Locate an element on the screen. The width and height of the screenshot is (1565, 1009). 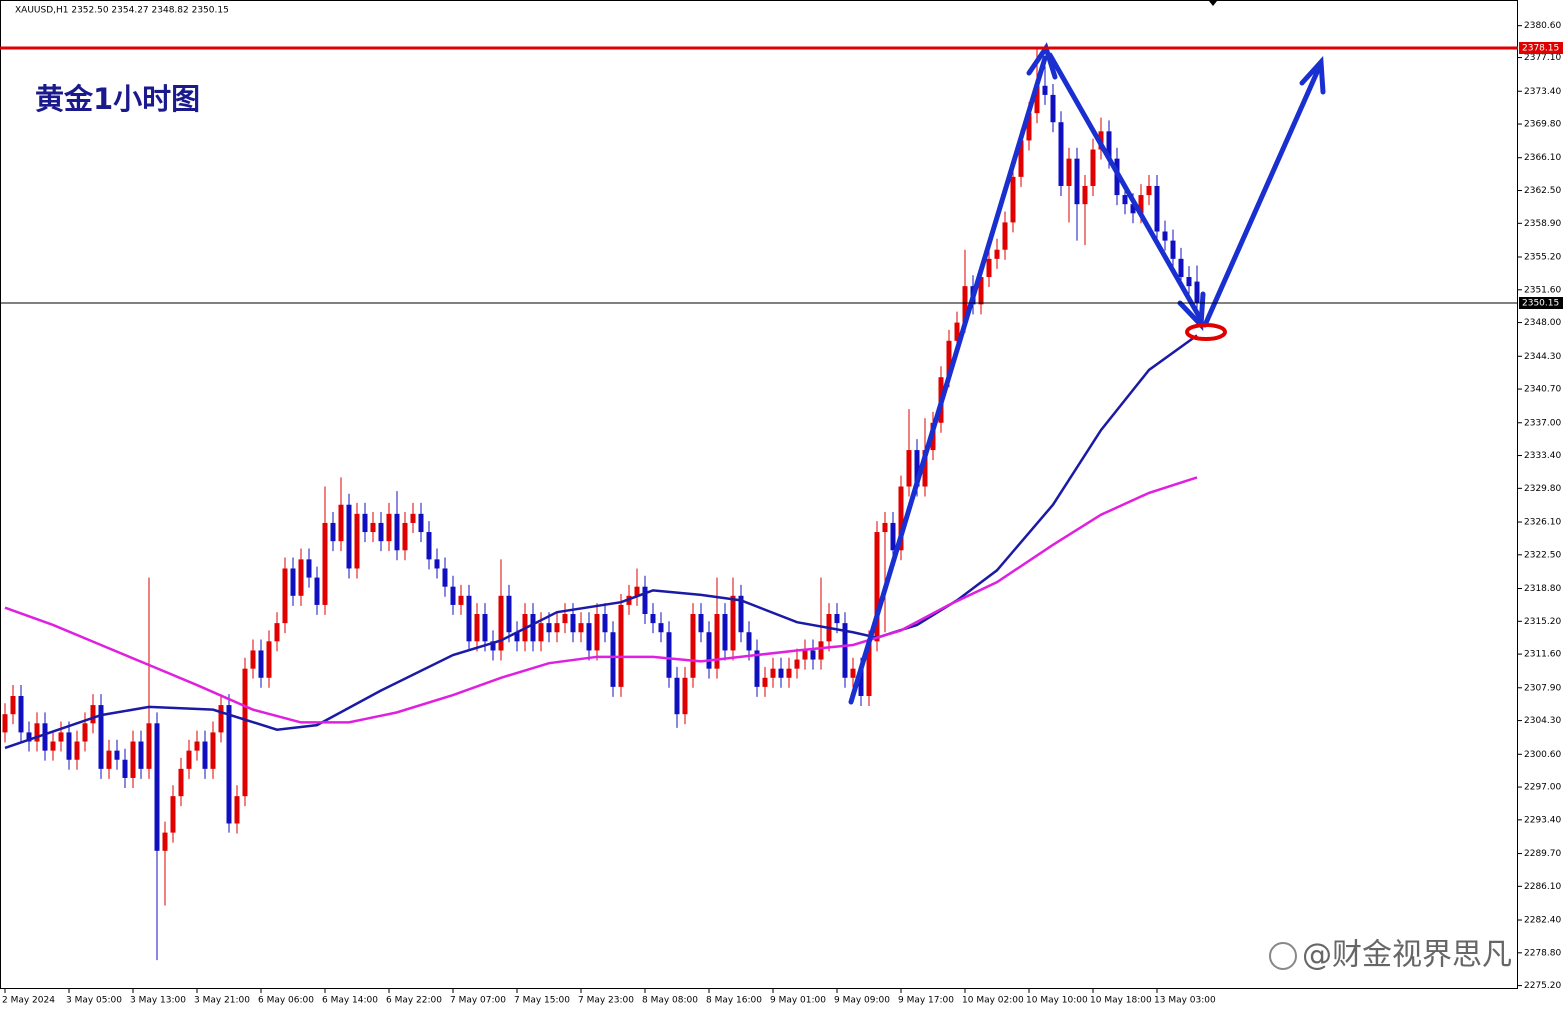
x-tick-label: 7 May 23:00 is located at coordinates (606, 1001).